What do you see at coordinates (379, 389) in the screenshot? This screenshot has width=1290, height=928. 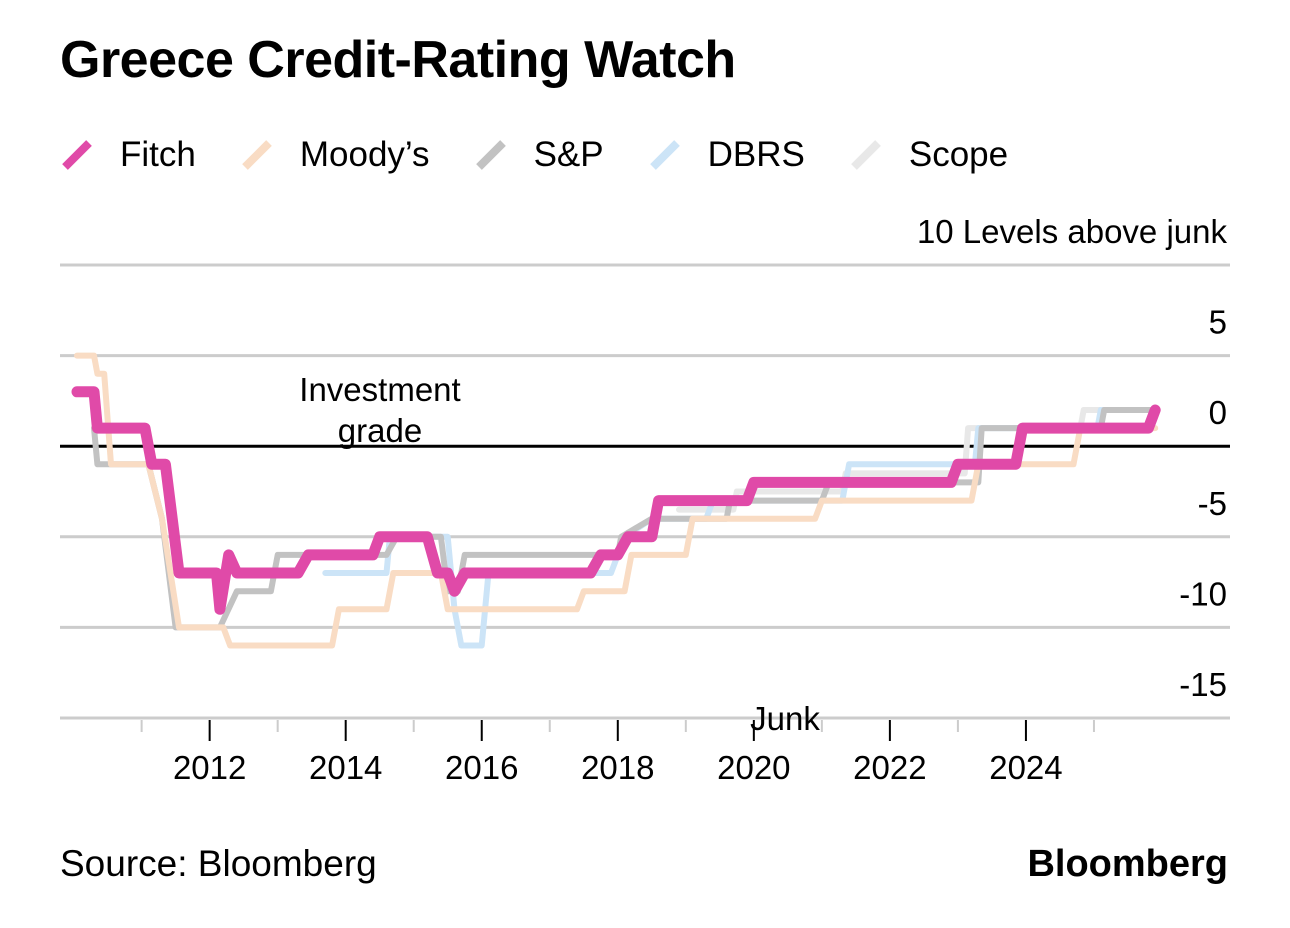 I see `annotation-investment-grade: Investment` at bounding box center [379, 389].